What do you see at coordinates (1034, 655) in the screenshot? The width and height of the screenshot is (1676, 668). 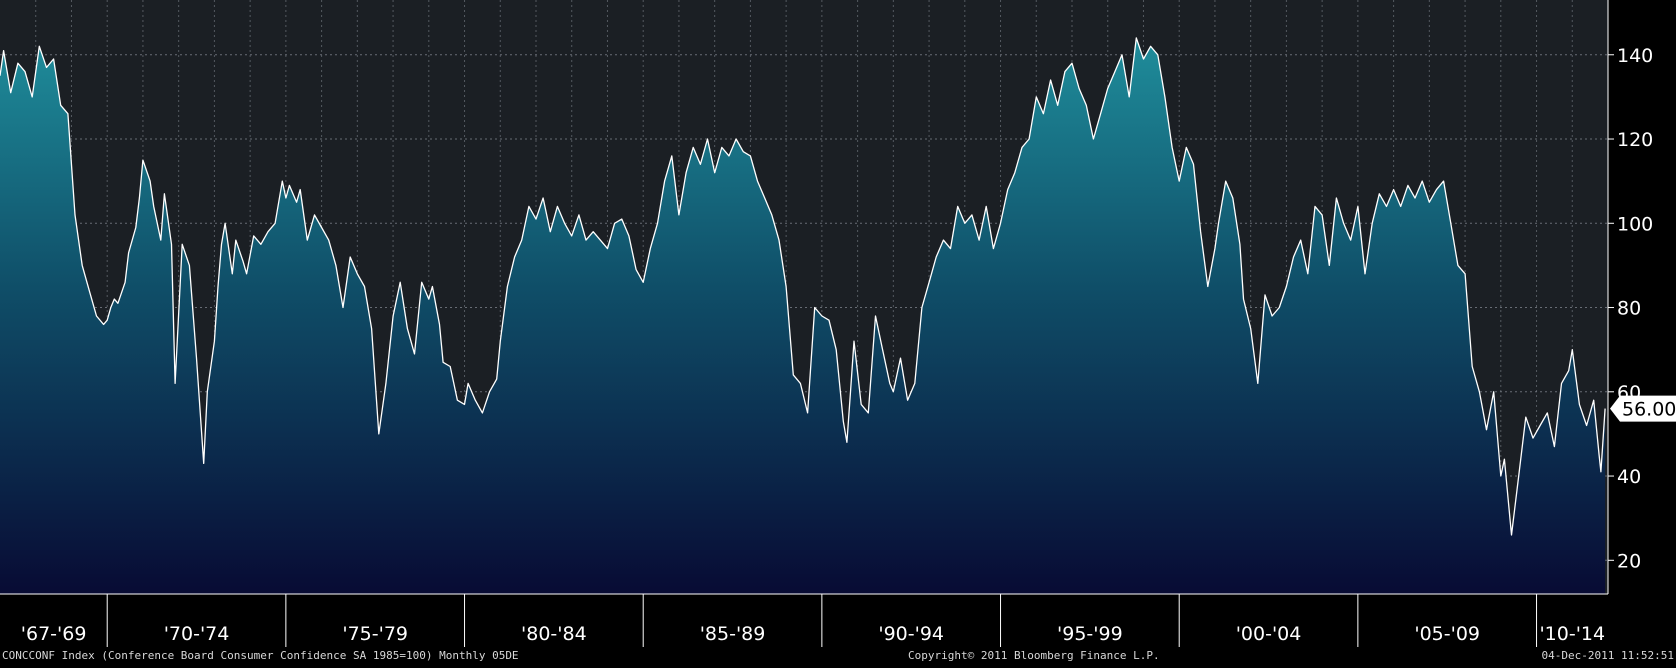 I see `copyright-notice: Copyright© 2011 Bloomberg Finance L.P.` at bounding box center [1034, 655].